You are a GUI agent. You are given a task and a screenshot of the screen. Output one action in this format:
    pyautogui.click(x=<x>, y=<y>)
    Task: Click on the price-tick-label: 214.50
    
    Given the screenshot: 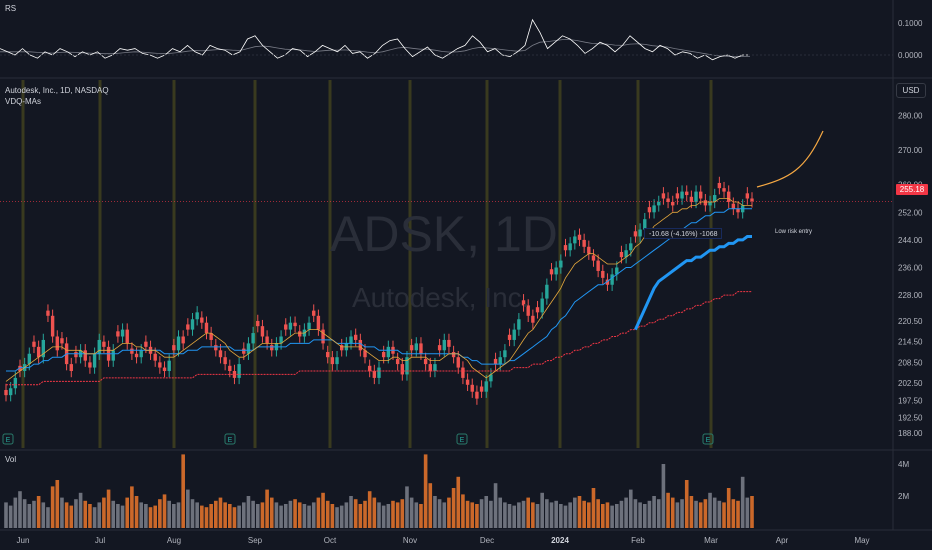 What is the action you would take?
    pyautogui.click(x=910, y=342)
    